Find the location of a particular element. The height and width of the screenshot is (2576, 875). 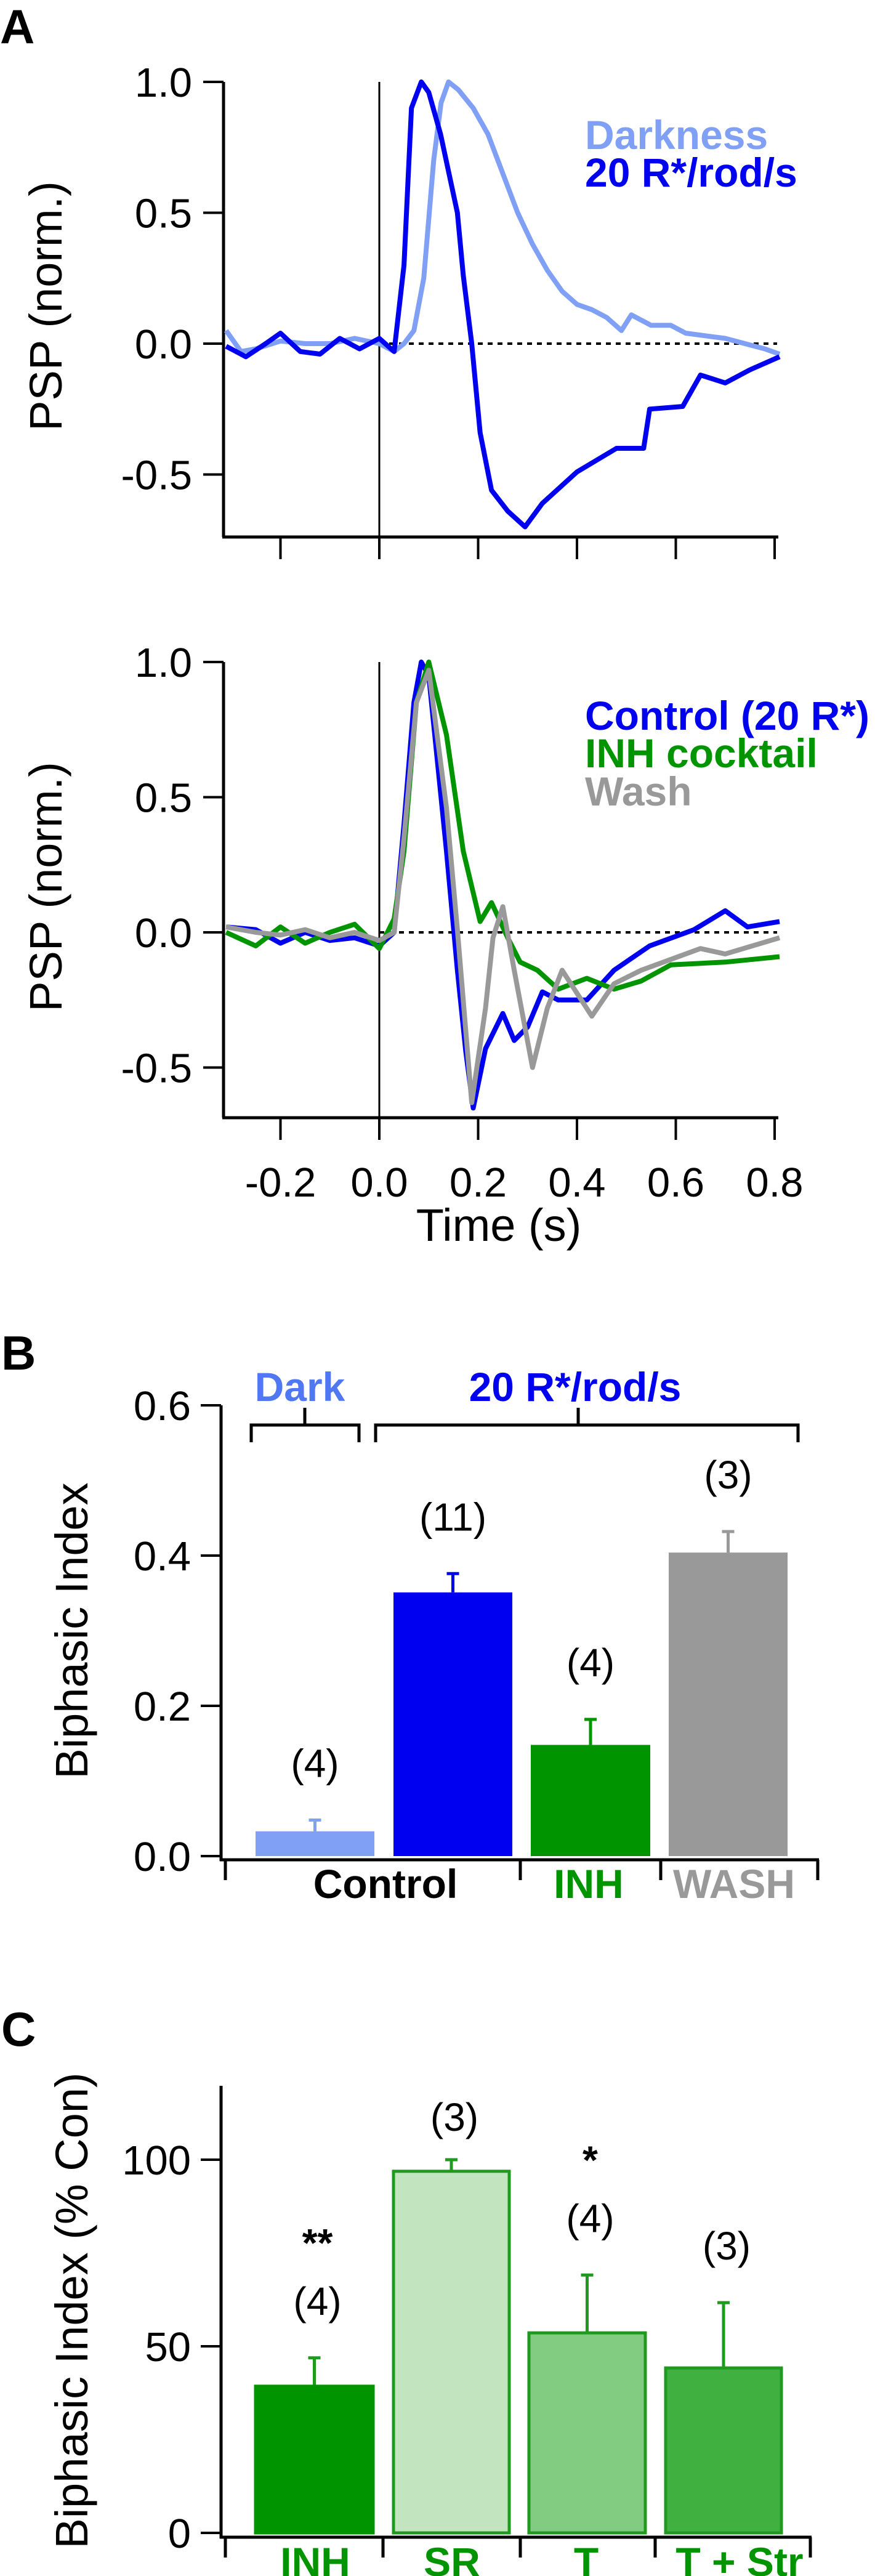

legend-control: Control (20 R*) is located at coordinates (727, 715).